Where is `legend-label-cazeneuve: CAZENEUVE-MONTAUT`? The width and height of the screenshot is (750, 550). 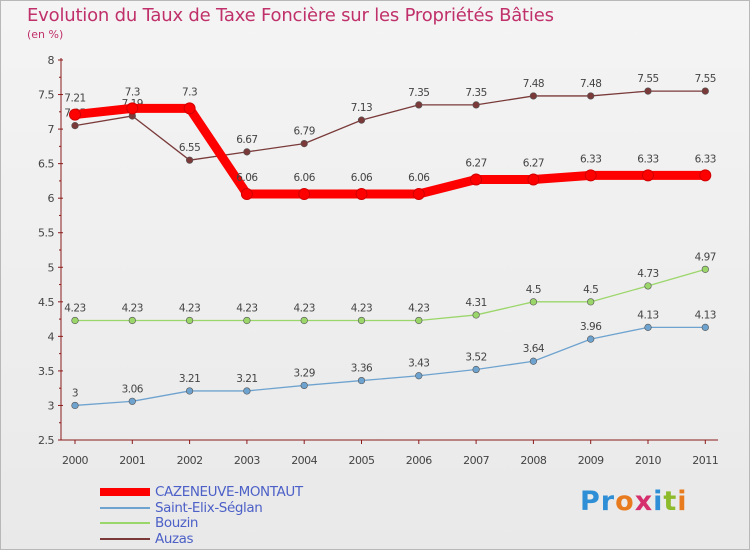
legend-label-cazeneuve: CAZENEUVE-MONTAUT is located at coordinates (229, 492).